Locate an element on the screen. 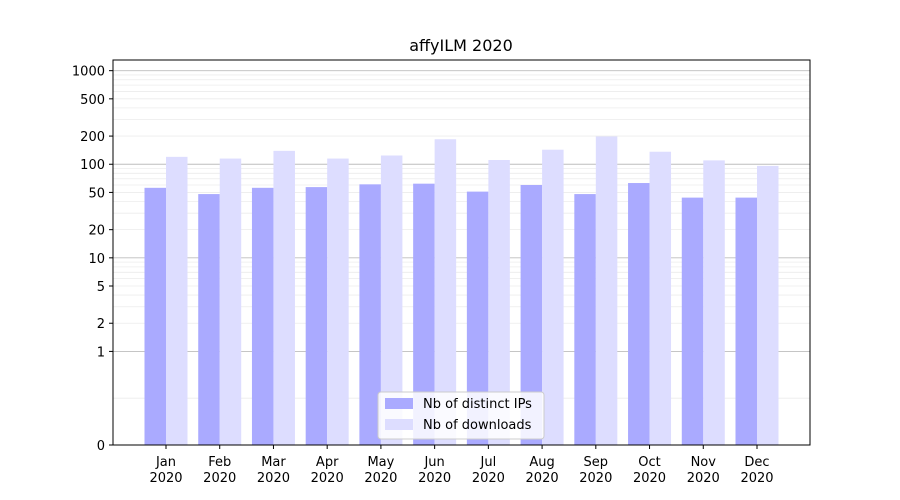 The height and width of the screenshot is (500, 900). y-tick-label: 20 is located at coordinates (96, 231).